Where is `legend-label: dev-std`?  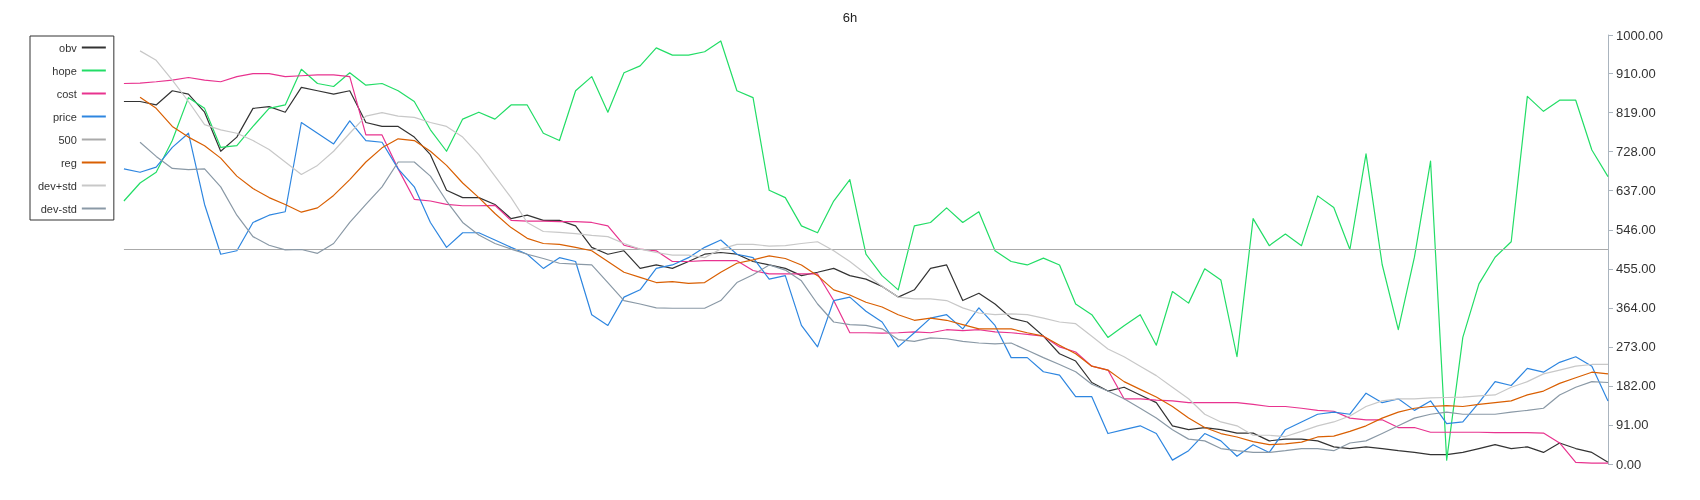 legend-label: dev-std is located at coordinates (58, 208).